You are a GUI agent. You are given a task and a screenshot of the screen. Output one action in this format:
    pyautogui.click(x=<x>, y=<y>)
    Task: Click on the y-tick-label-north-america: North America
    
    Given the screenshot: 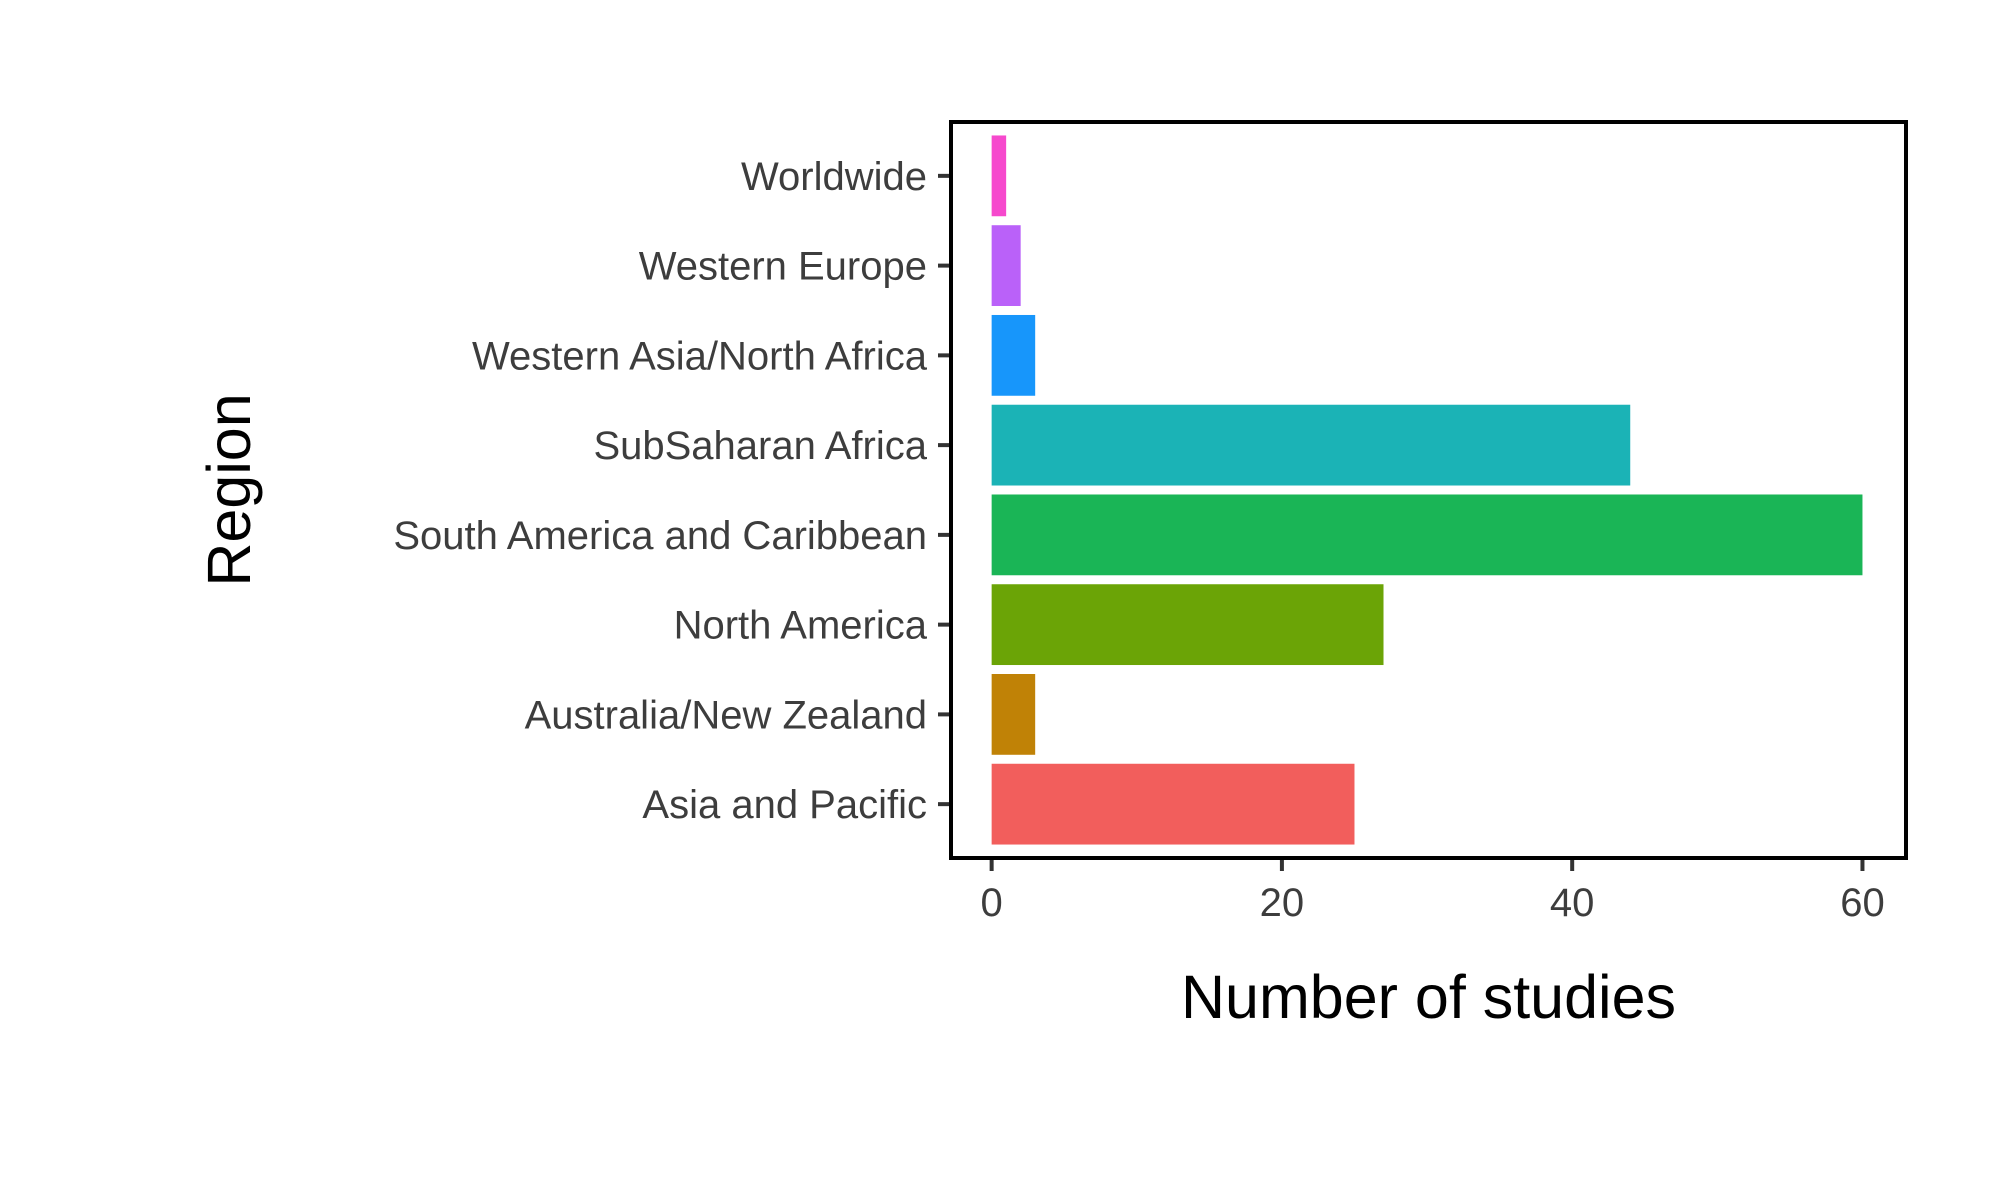 What is the action you would take?
    pyautogui.click(x=801, y=626)
    